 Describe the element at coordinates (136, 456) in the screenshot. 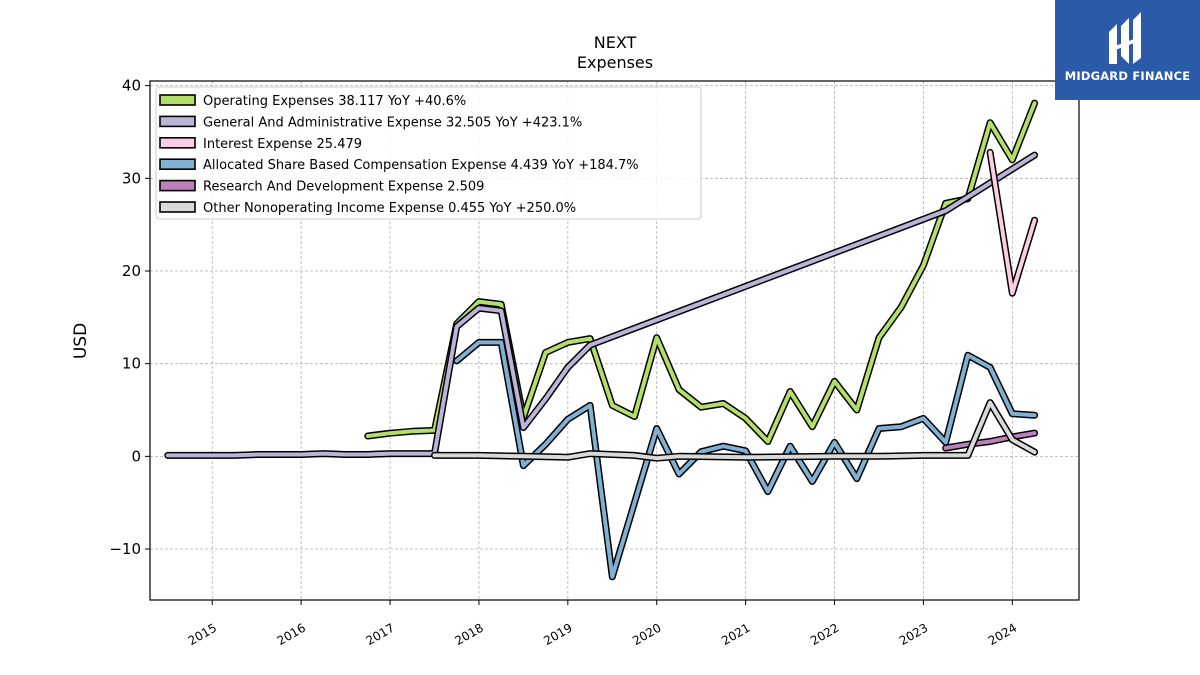

I see `y-tick-label: 0` at that location.